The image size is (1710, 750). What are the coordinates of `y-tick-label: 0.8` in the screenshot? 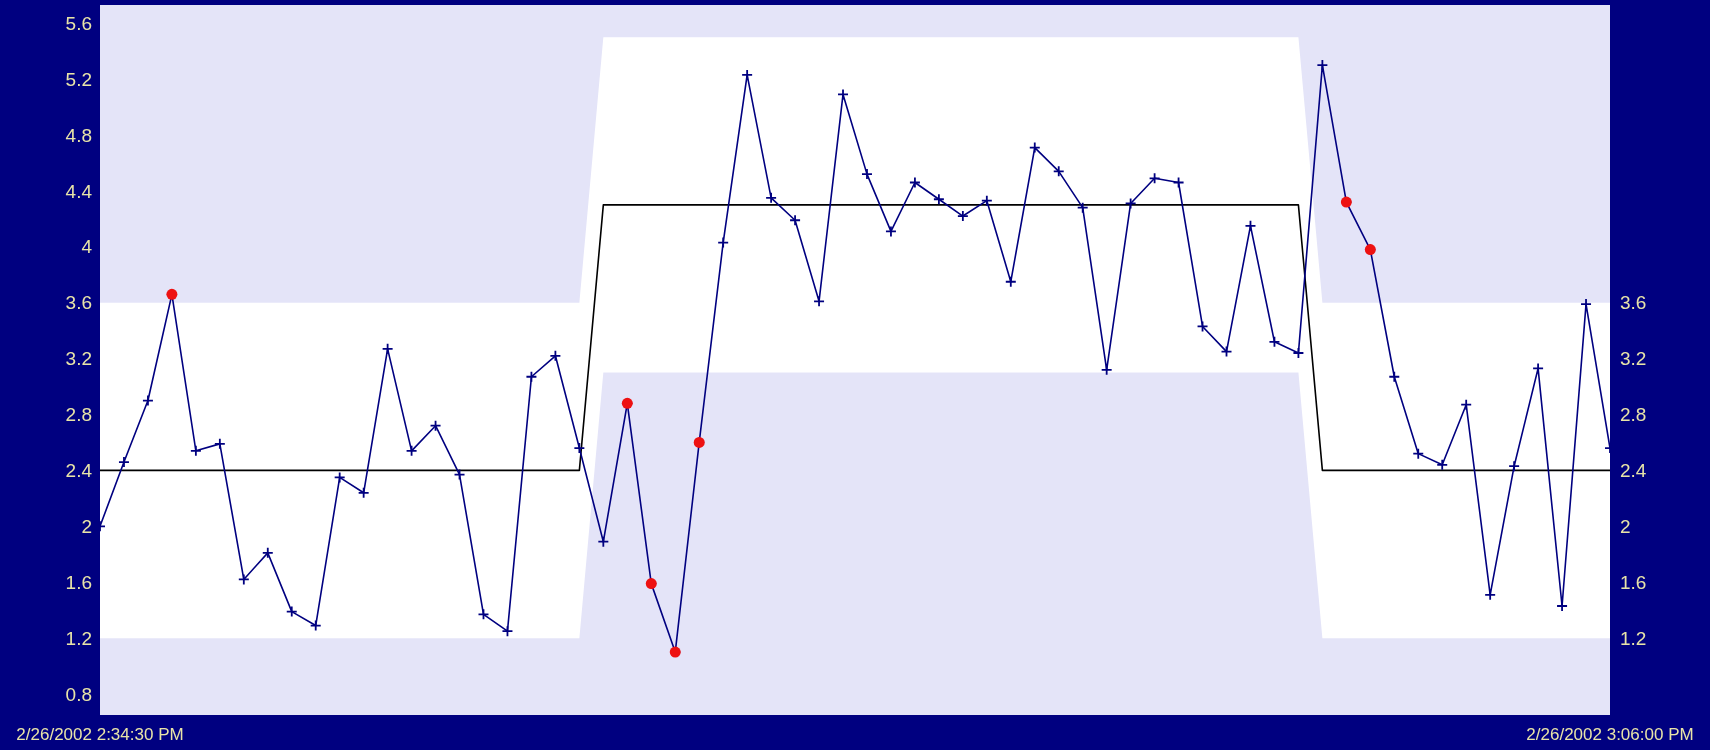 It's located at (78, 694).